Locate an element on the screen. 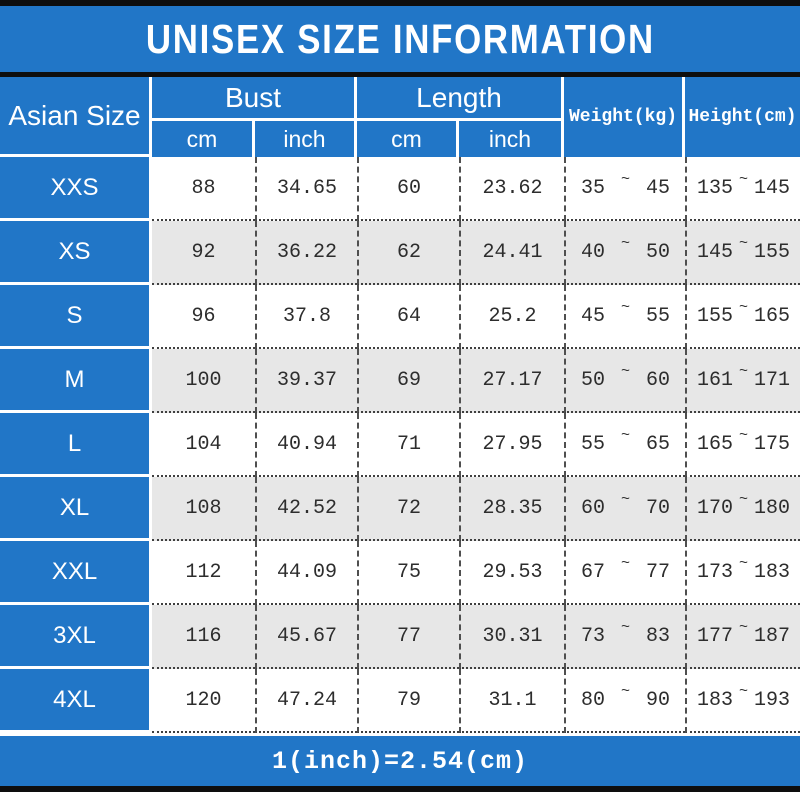 This screenshot has width=800, height=800. height-min: 161 is located at coordinates (715, 380).